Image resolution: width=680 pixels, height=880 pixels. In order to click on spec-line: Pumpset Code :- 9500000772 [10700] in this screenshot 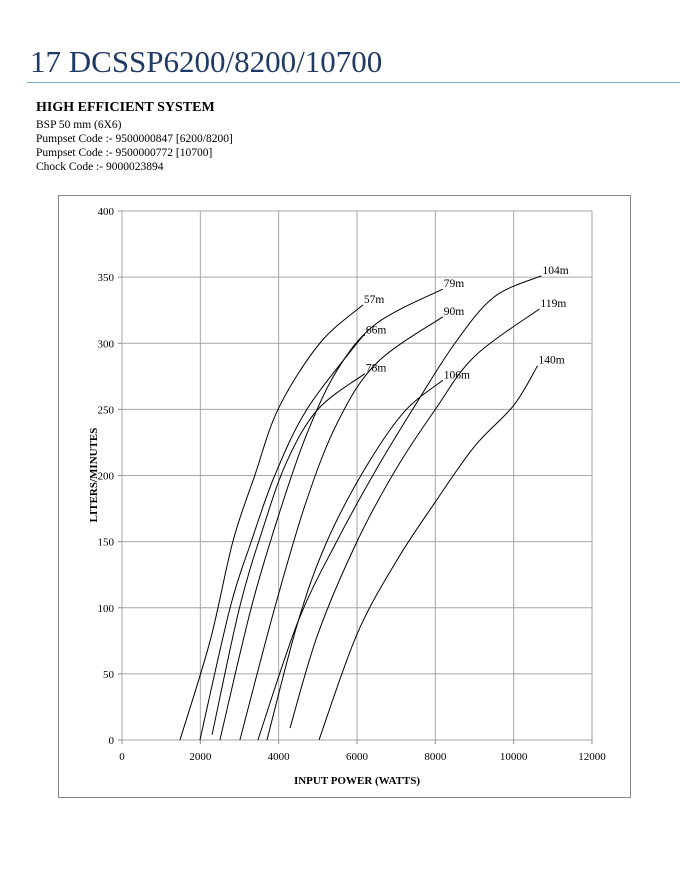, I will do `click(124, 153)`.